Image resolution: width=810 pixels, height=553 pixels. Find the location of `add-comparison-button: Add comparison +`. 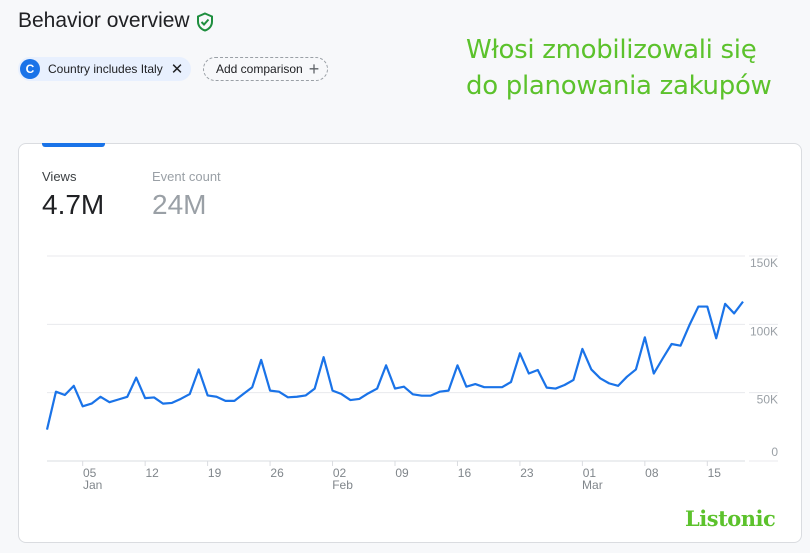

add-comparison-button: Add comparison + is located at coordinates (266, 69).